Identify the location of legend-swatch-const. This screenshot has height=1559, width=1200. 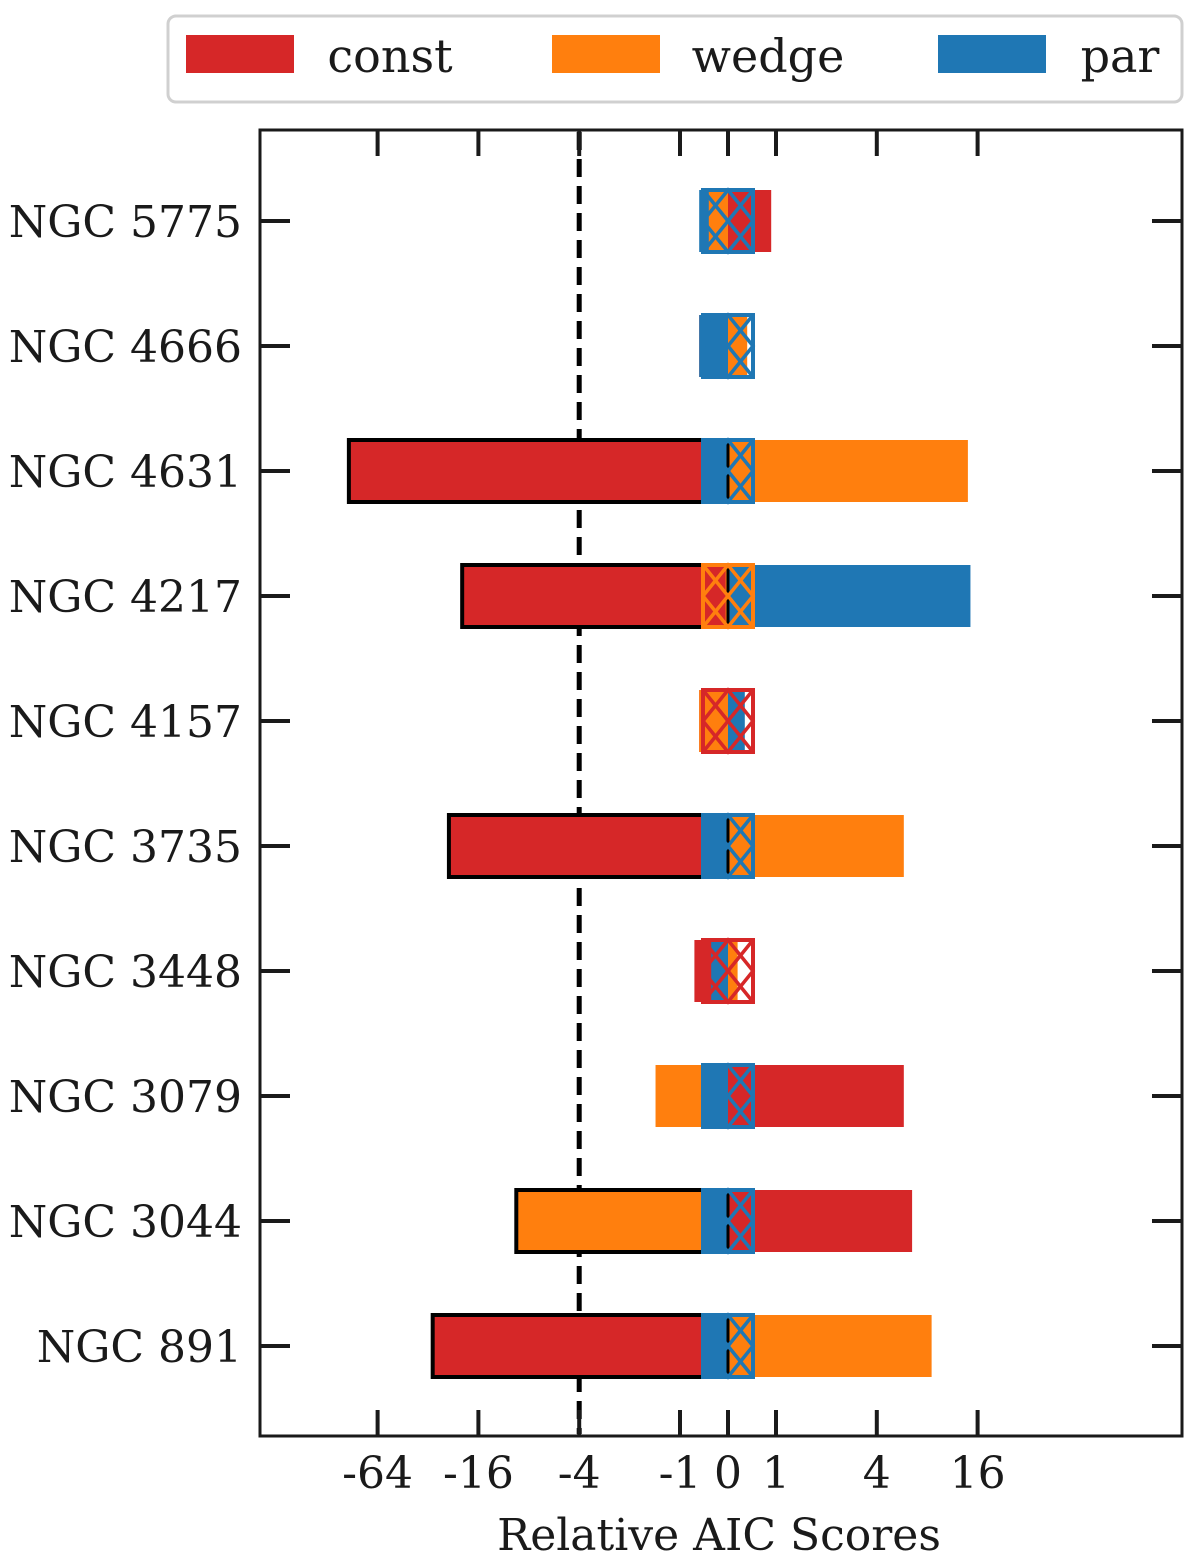
(240, 54).